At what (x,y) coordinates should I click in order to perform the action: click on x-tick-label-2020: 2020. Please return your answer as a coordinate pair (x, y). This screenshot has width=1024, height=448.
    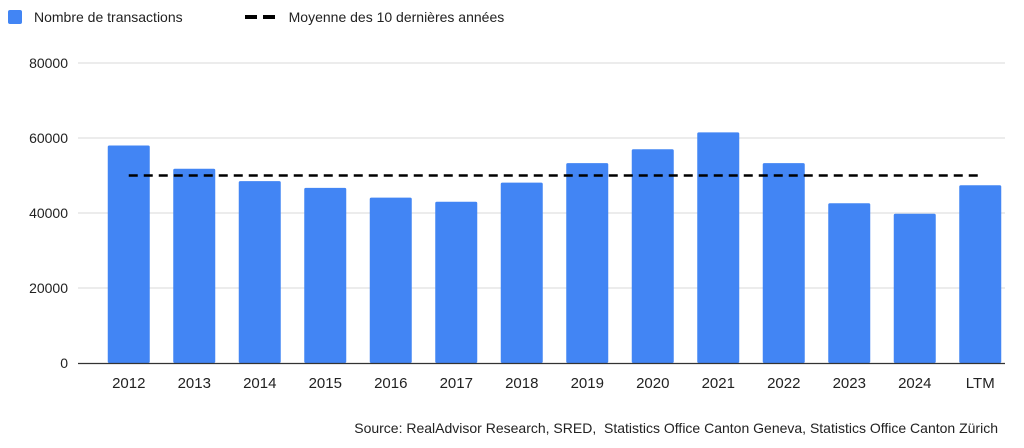
    Looking at the image, I should click on (652, 383).